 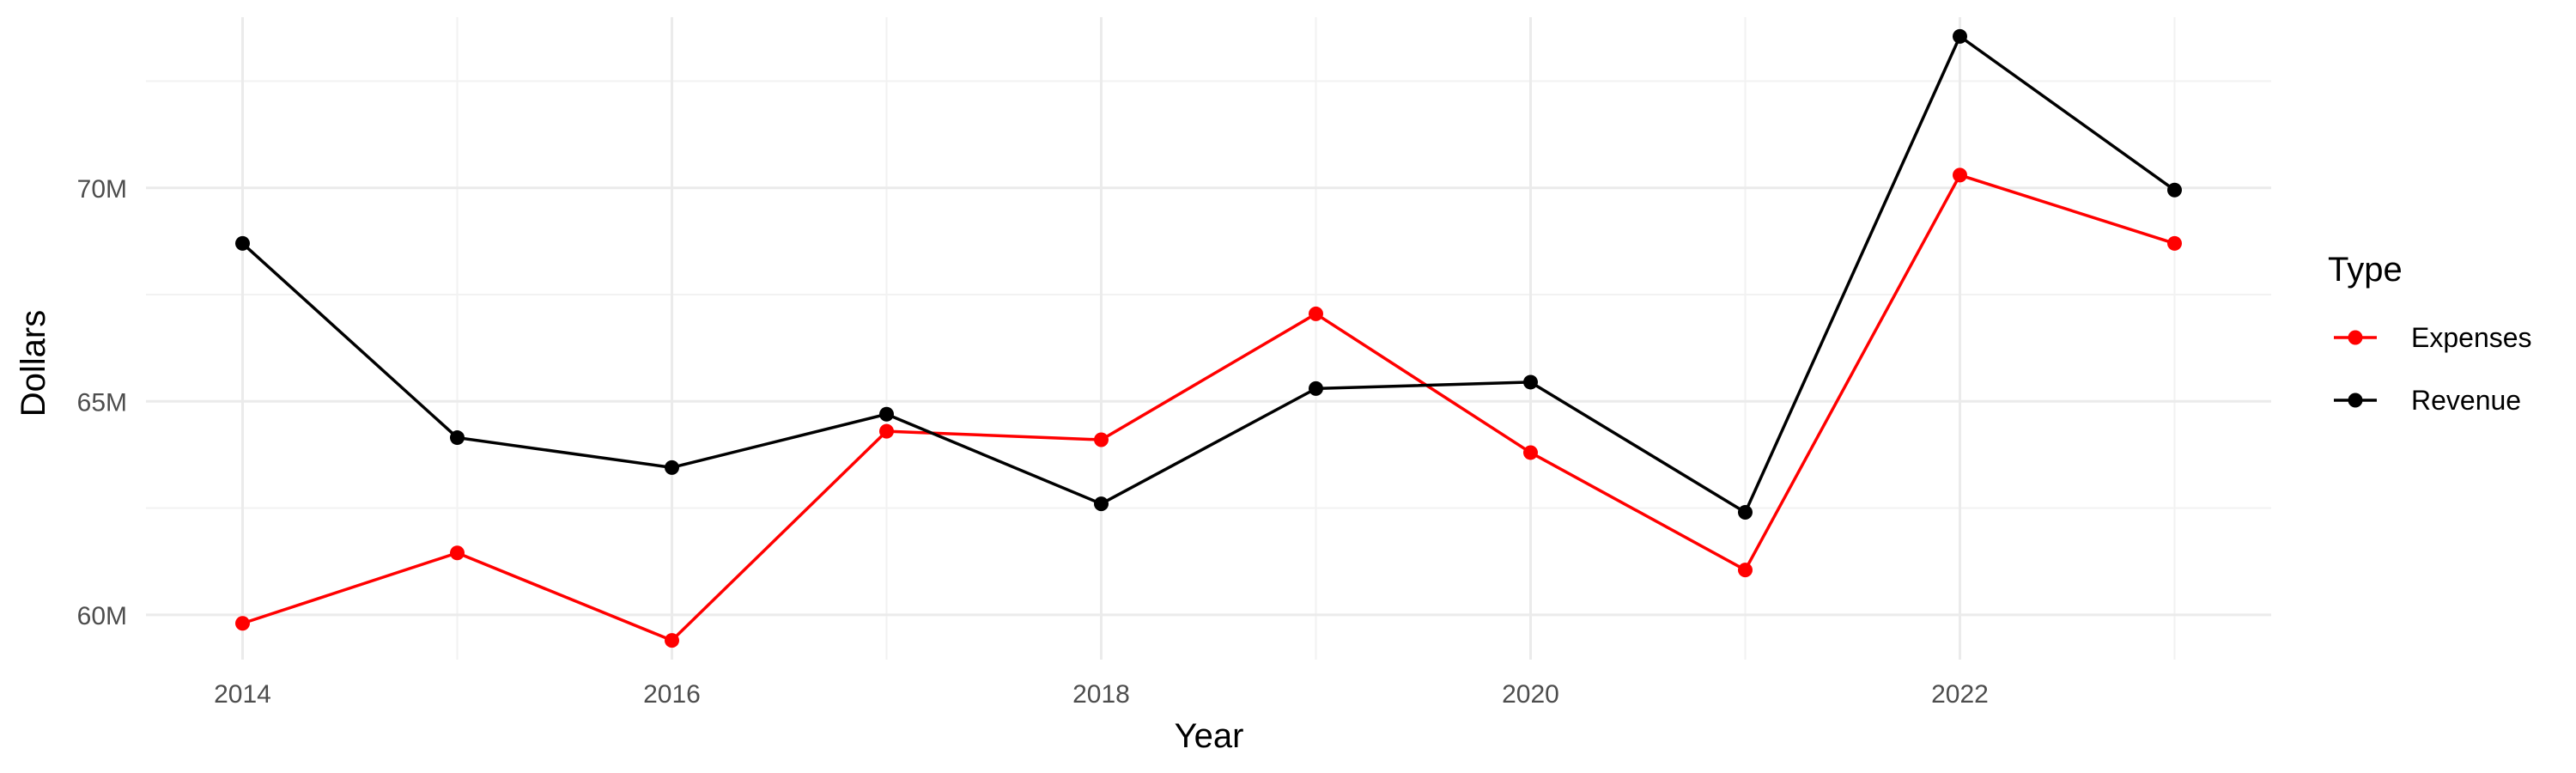 I want to click on x-axis-title: Year, so click(x=1210, y=736).